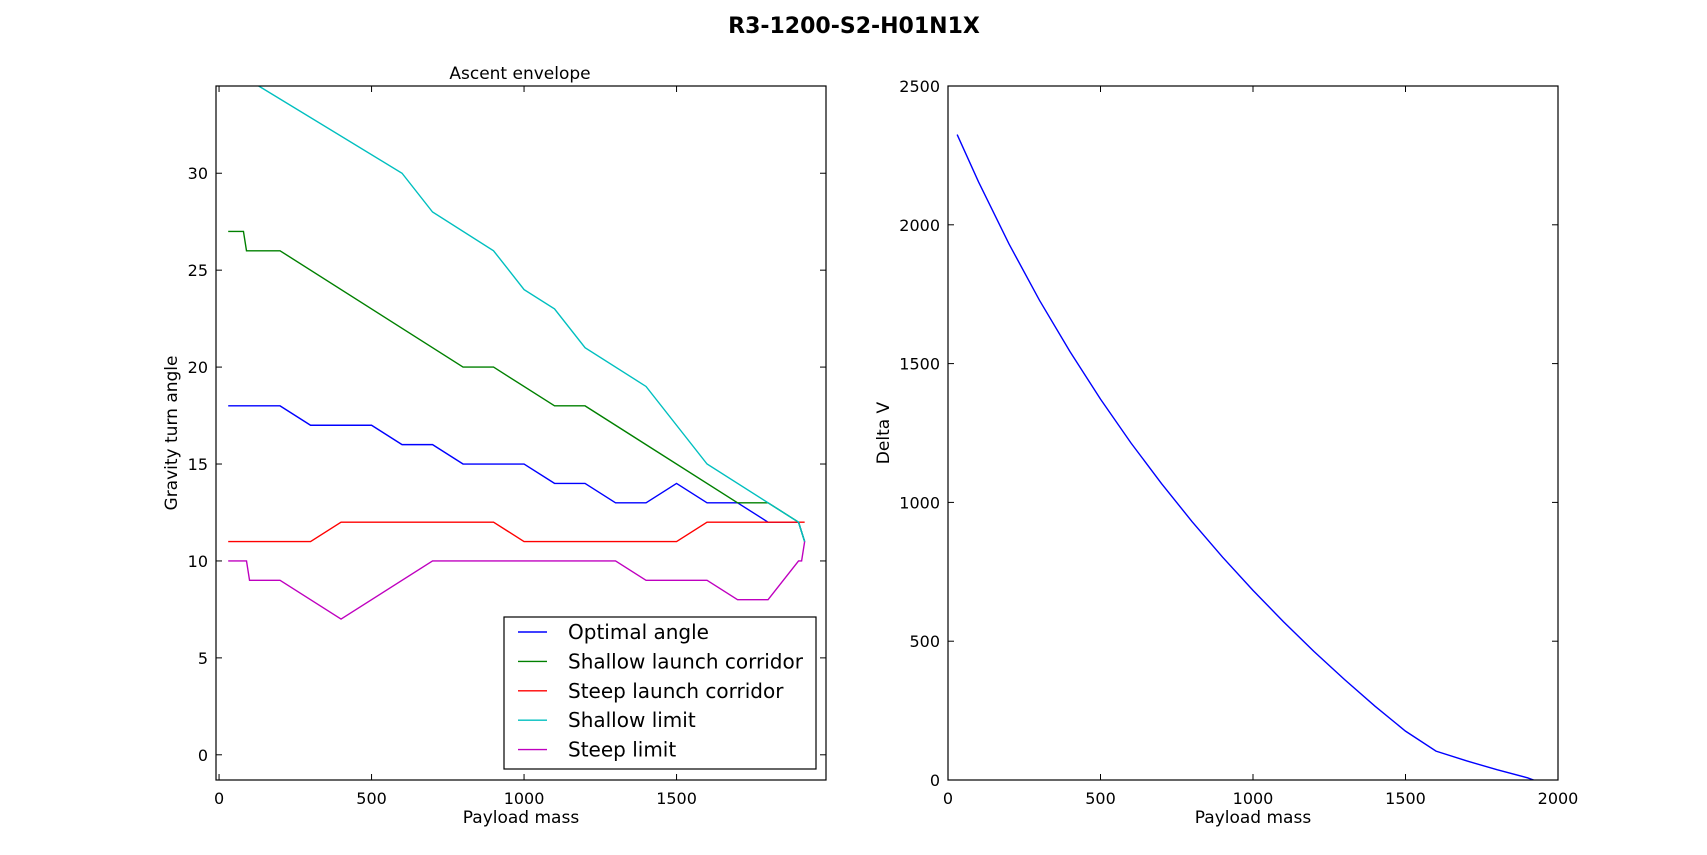 The height and width of the screenshot is (855, 1707). Describe the element at coordinates (948, 798) in the screenshot. I see `delta-v-xtick-label-0: 0` at that location.